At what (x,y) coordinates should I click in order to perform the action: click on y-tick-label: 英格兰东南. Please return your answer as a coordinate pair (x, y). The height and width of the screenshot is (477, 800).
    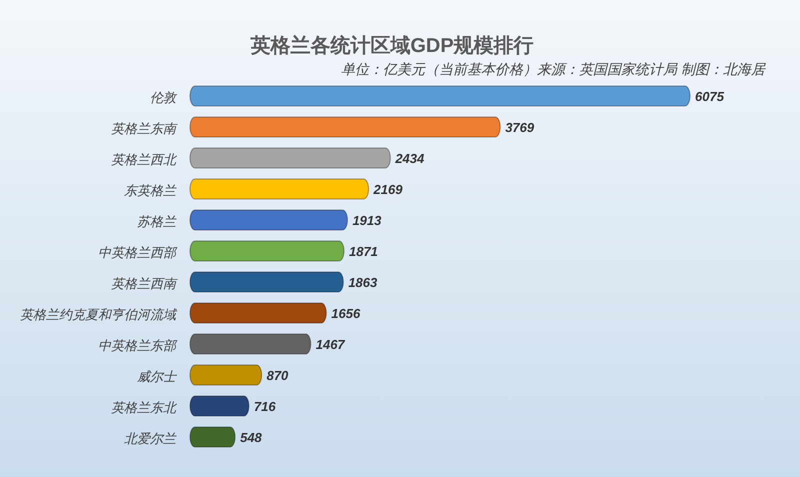
    Looking at the image, I should click on (144, 128).